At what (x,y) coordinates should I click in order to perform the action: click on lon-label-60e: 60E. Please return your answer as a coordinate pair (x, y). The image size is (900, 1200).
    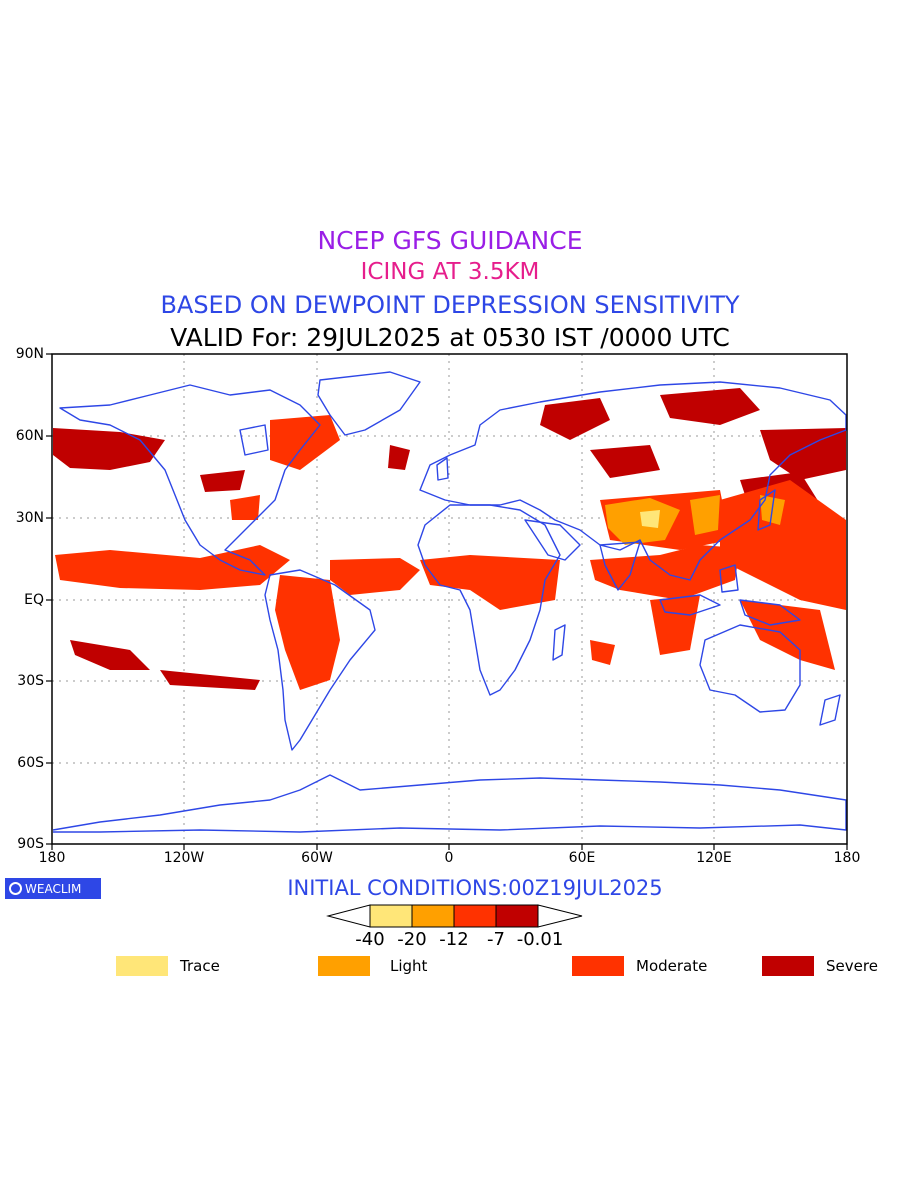
    Looking at the image, I should click on (582, 858).